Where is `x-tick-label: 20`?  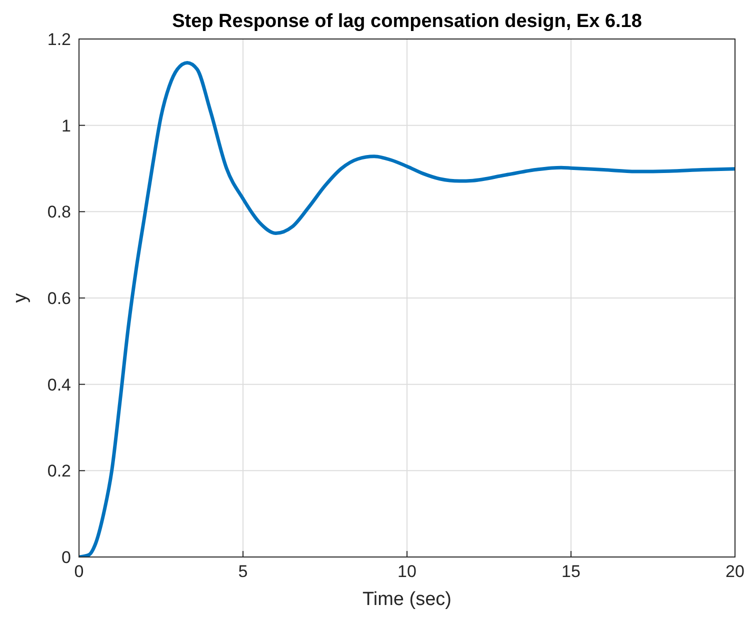
x-tick-label: 20 is located at coordinates (735, 571).